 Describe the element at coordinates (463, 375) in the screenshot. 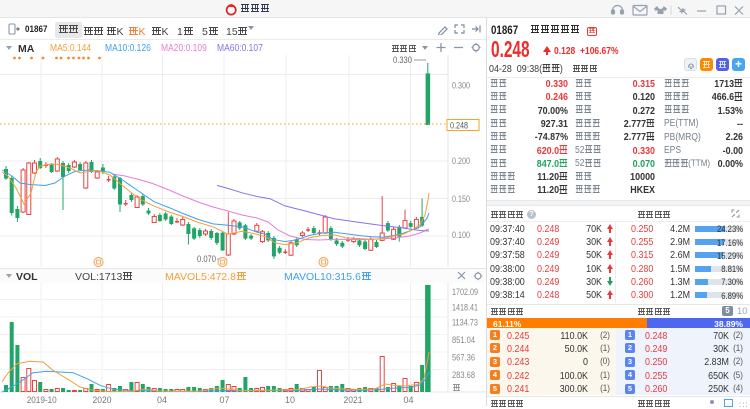

I see `svg-text: 283.68` at that location.